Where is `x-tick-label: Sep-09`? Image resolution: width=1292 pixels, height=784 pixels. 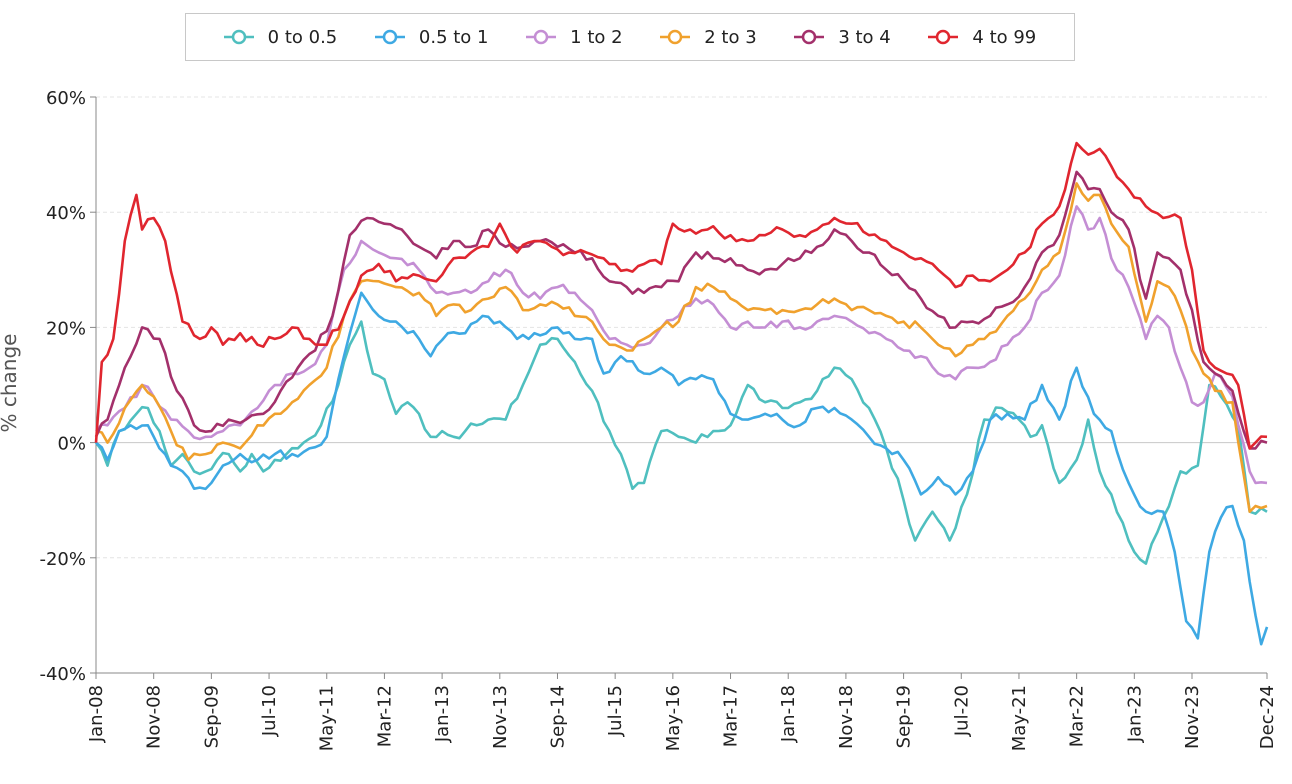
x-tick-label: Sep-09 is located at coordinates (211, 716).